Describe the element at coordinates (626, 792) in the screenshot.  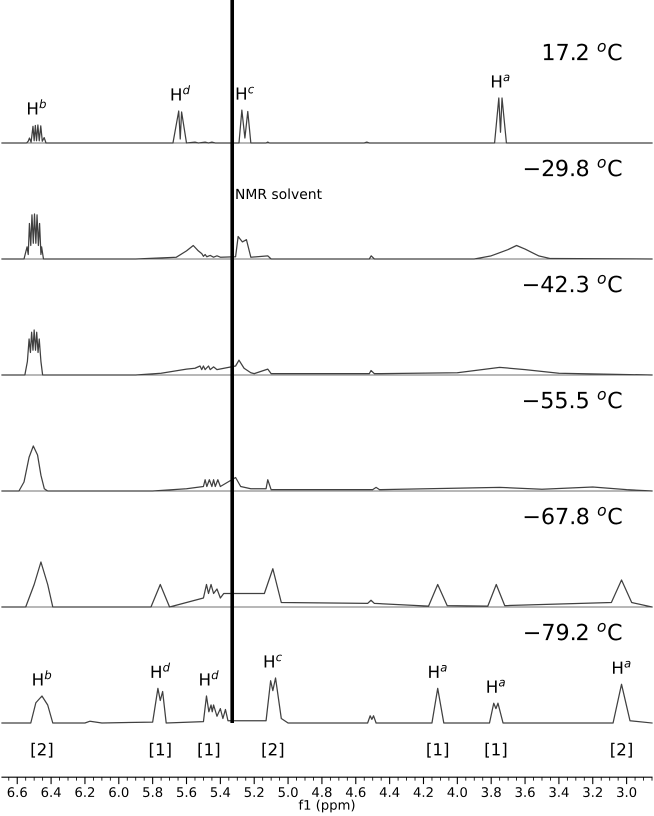
I see `x-tick-label: 3.0` at that location.